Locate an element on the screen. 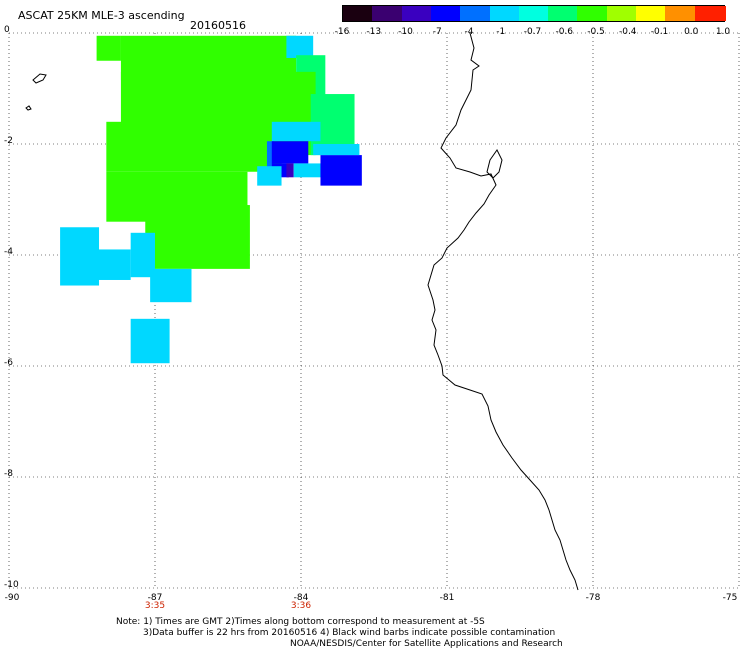  x-tick-label: -90 is located at coordinates (12, 598).